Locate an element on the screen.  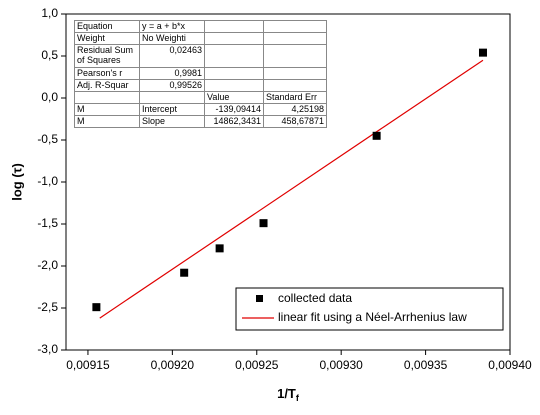
legend-label: collected data is located at coordinates (315, 298).